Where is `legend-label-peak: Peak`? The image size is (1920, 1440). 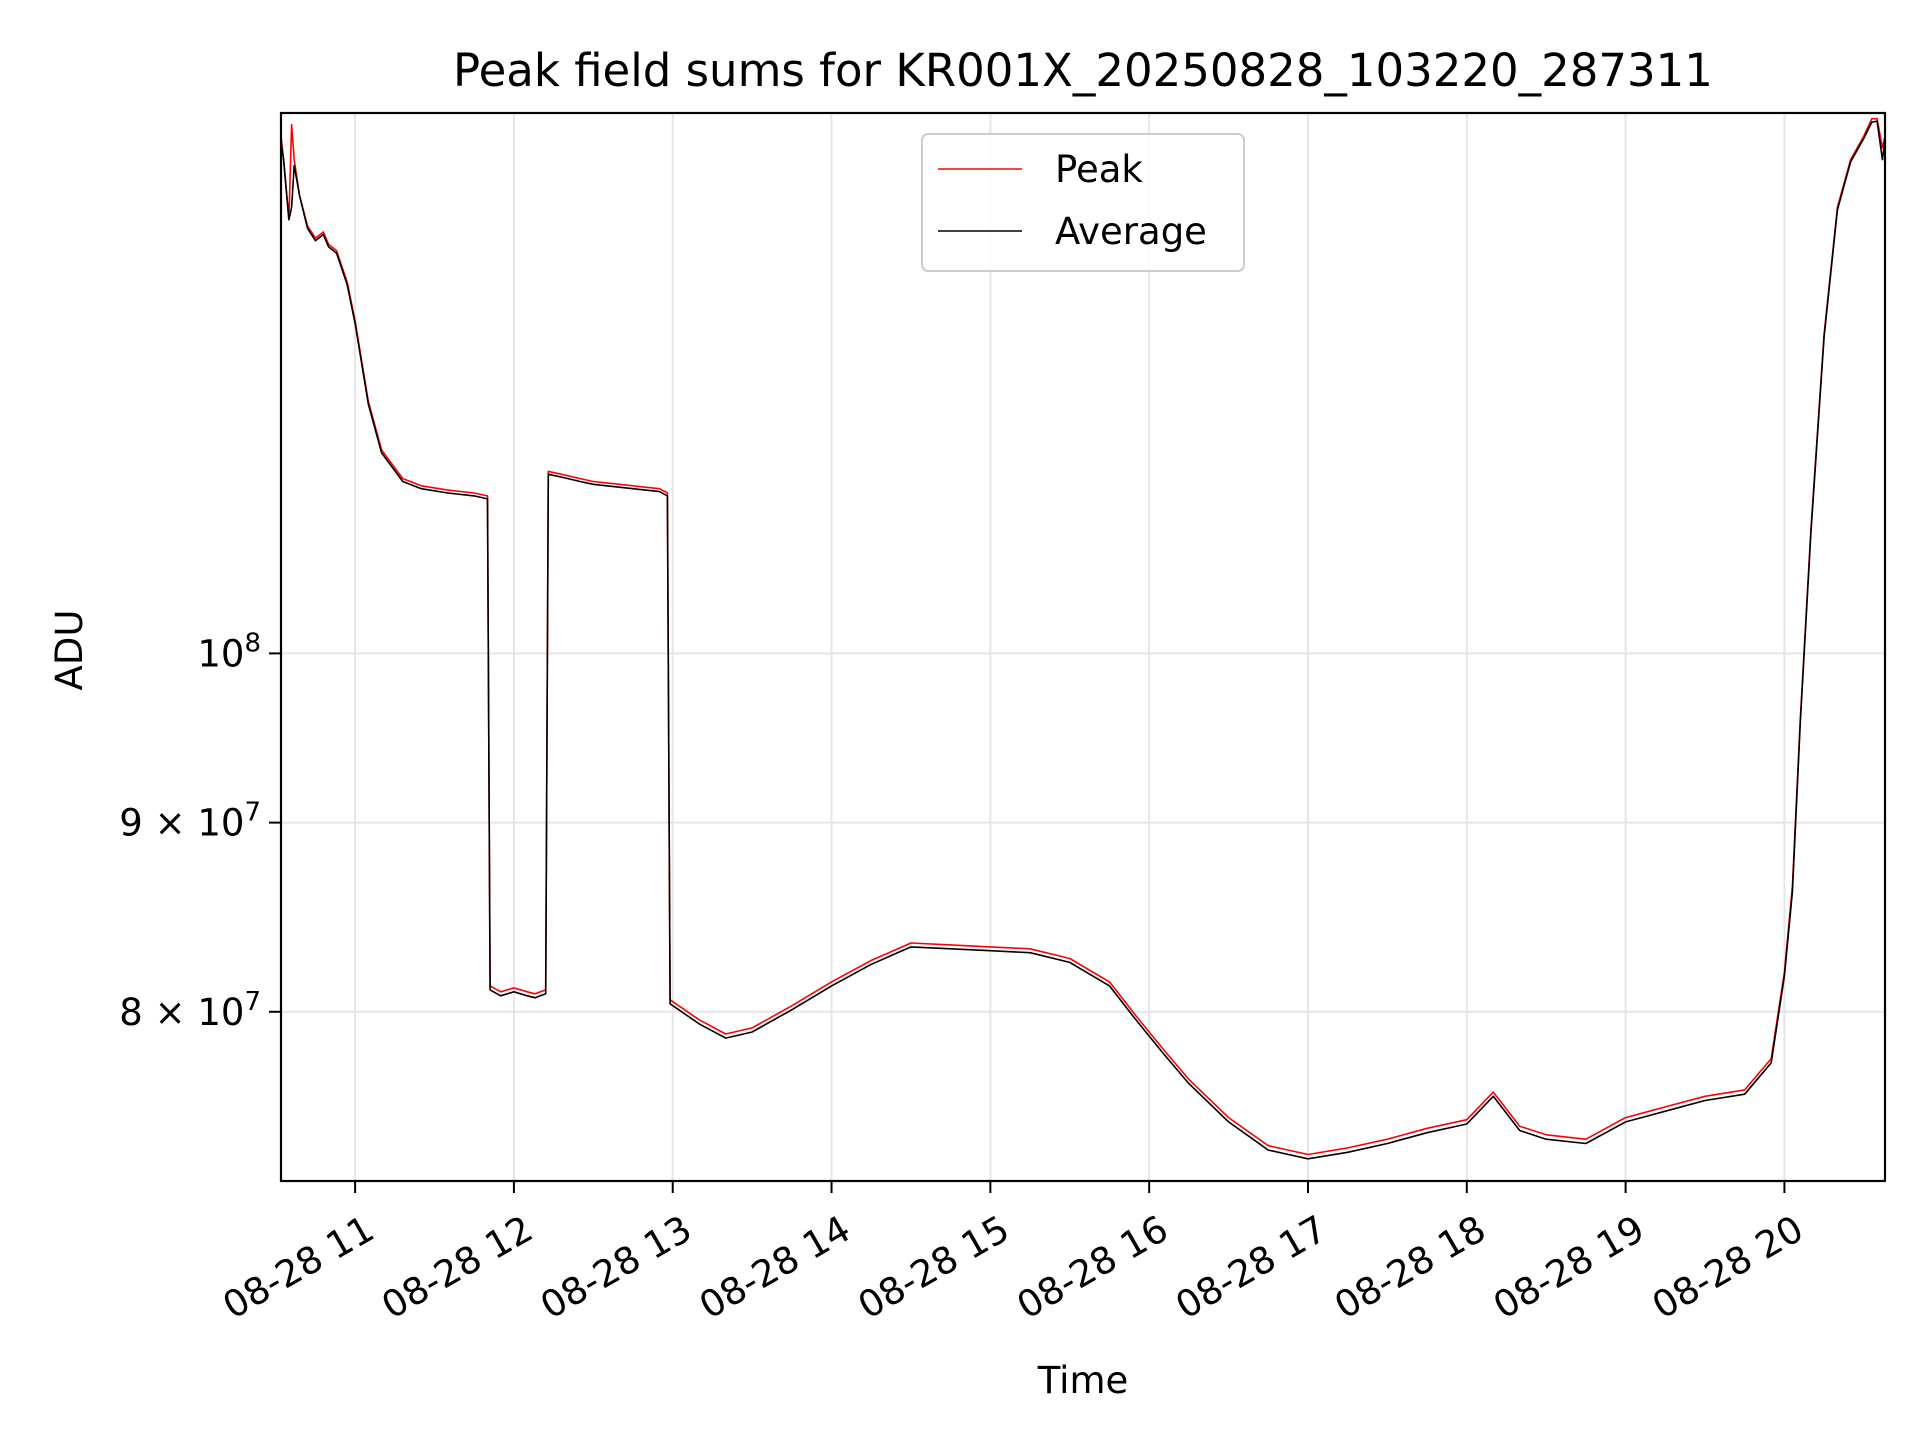 legend-label-peak: Peak is located at coordinates (1099, 169).